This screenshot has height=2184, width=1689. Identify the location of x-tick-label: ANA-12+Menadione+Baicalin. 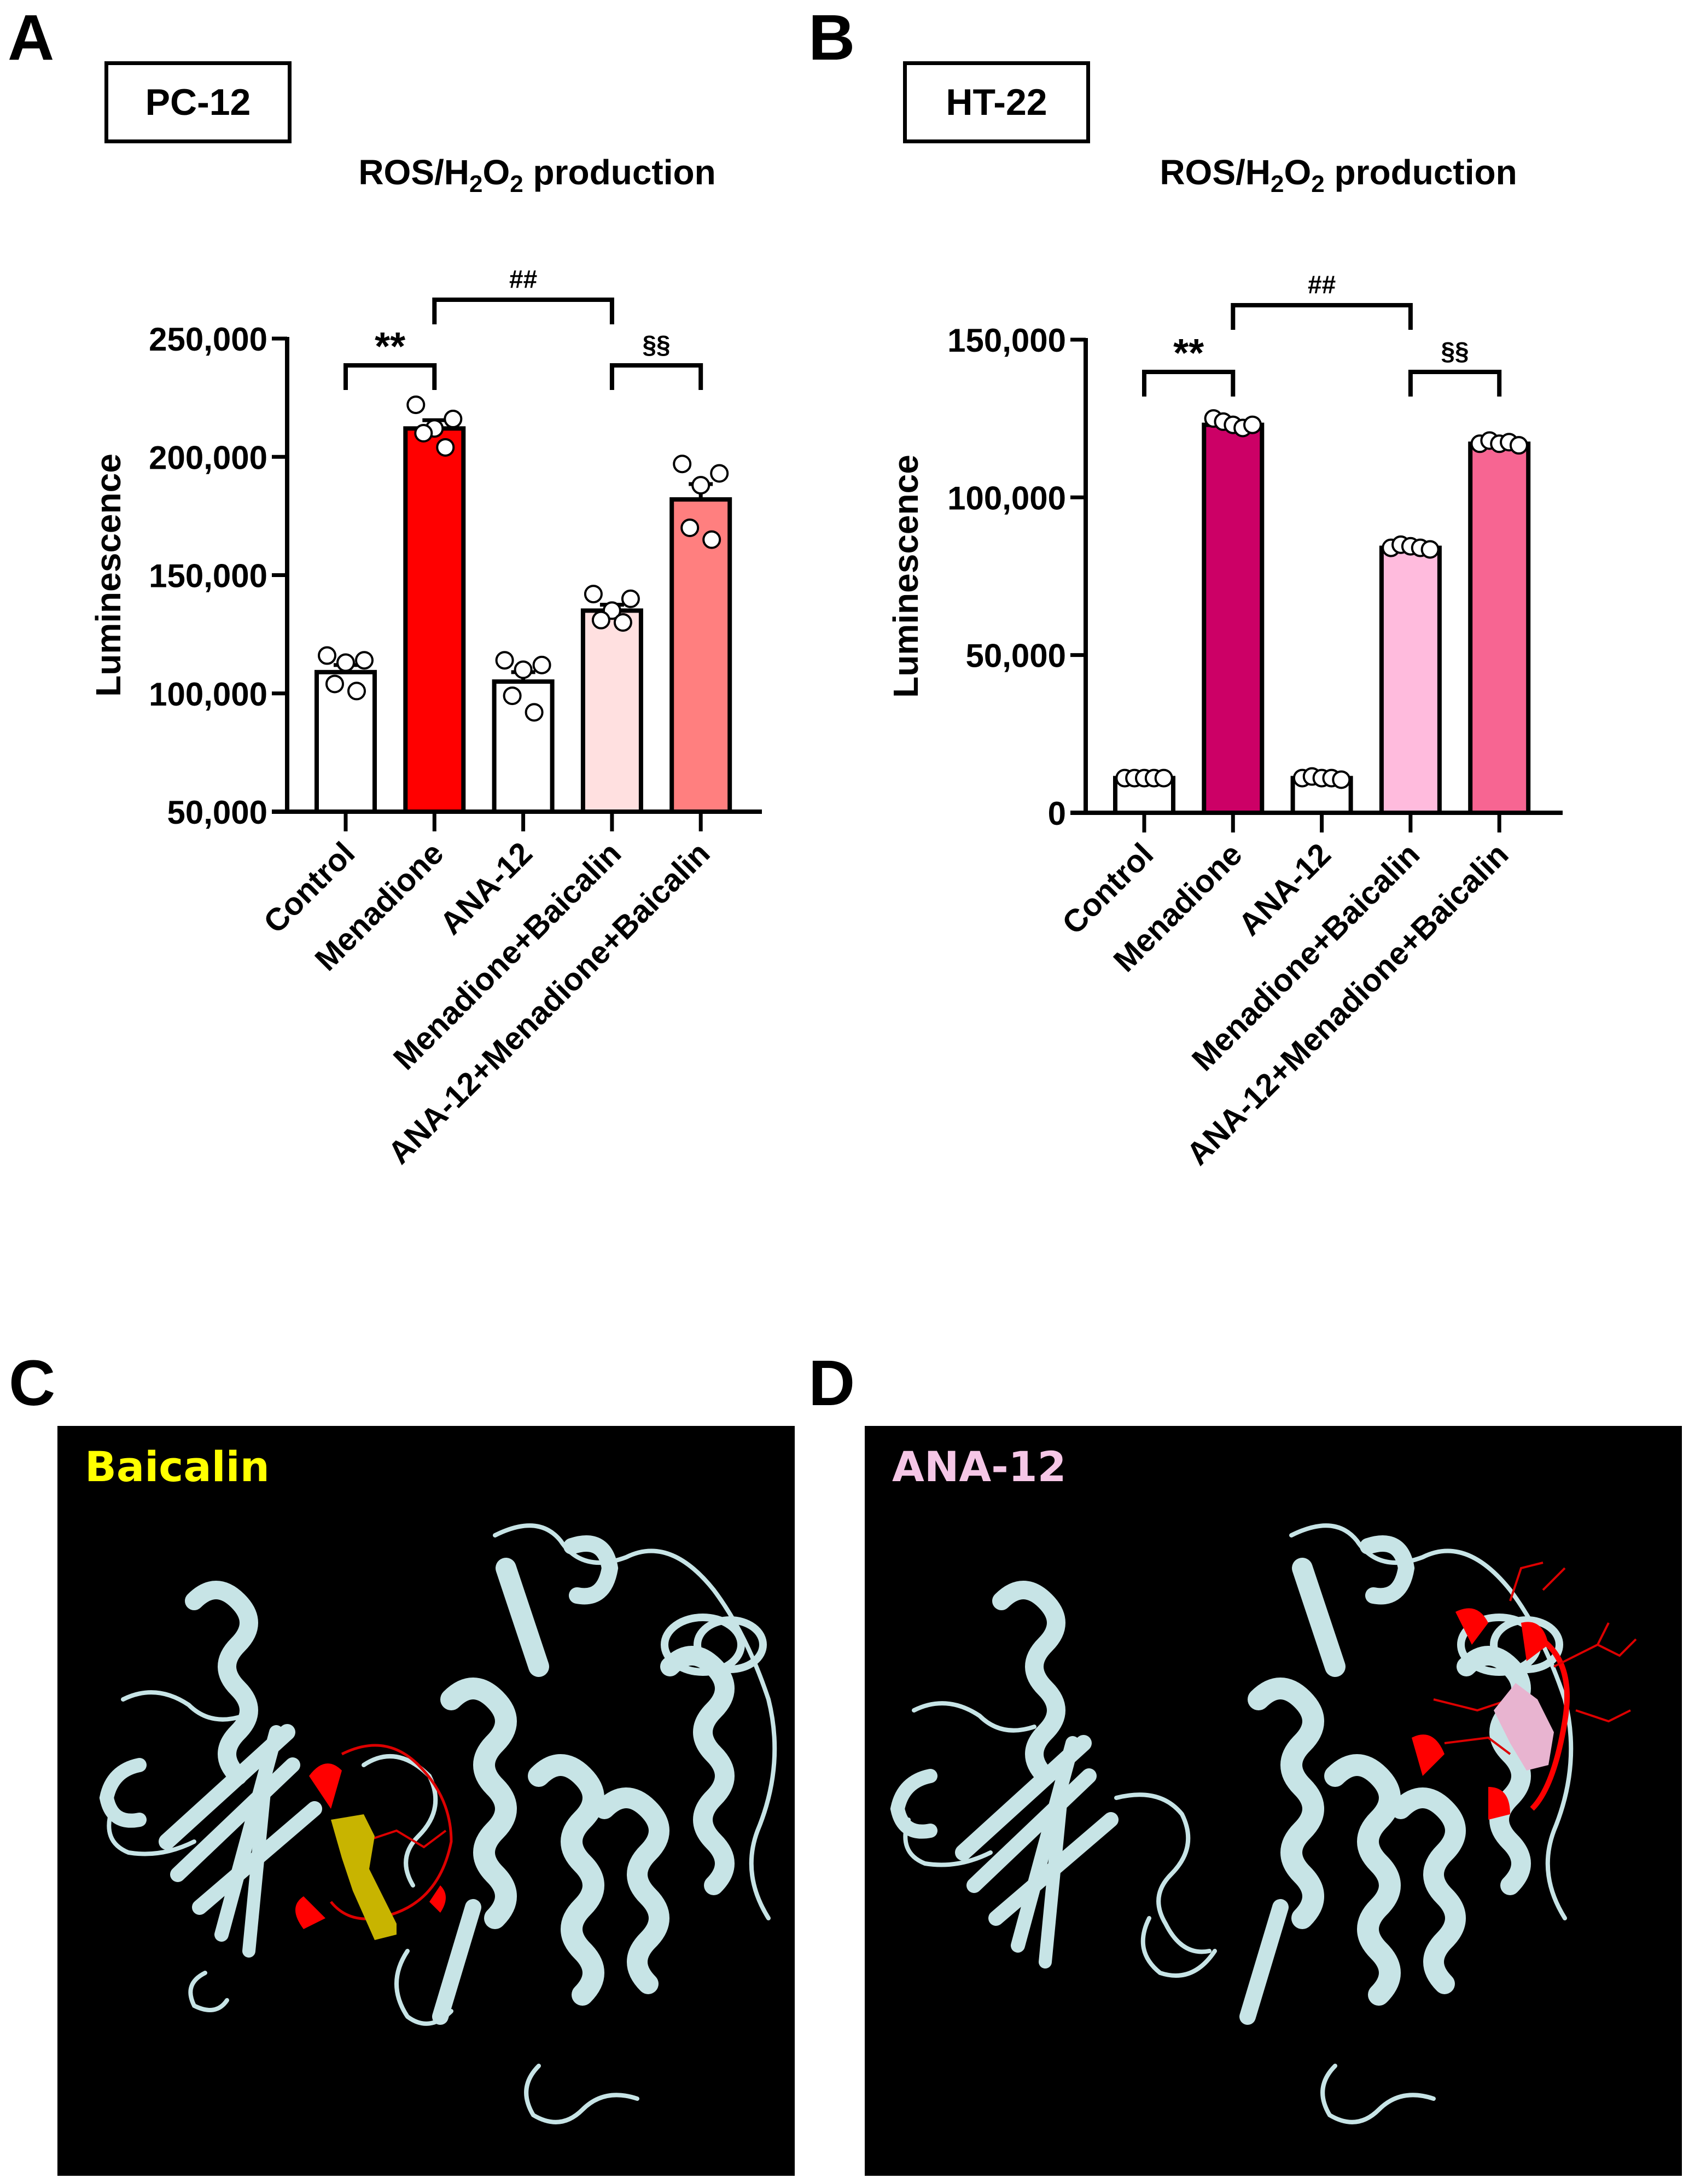
(1347, 1004).